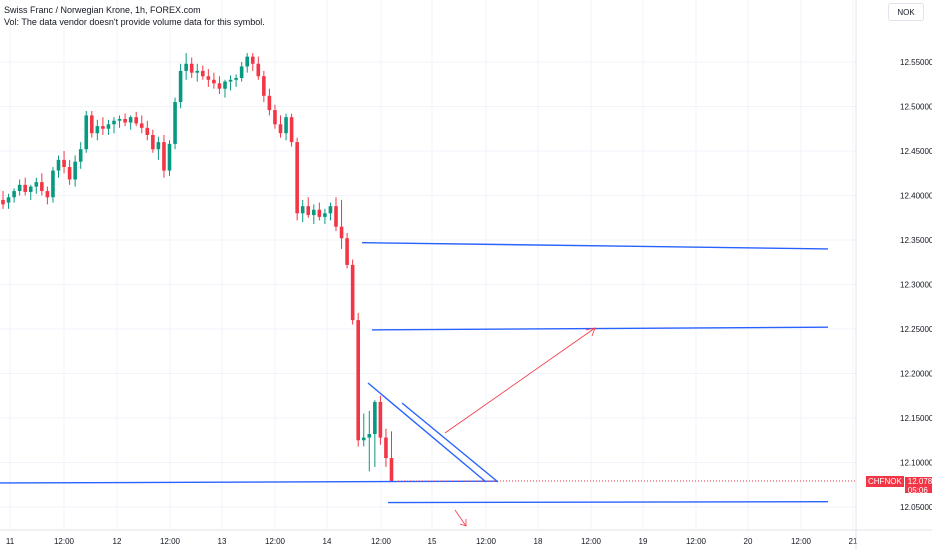 This screenshot has width=932, height=555. Describe the element at coordinates (916, 507) in the screenshot. I see `y-tick-label: 12.05000` at that location.